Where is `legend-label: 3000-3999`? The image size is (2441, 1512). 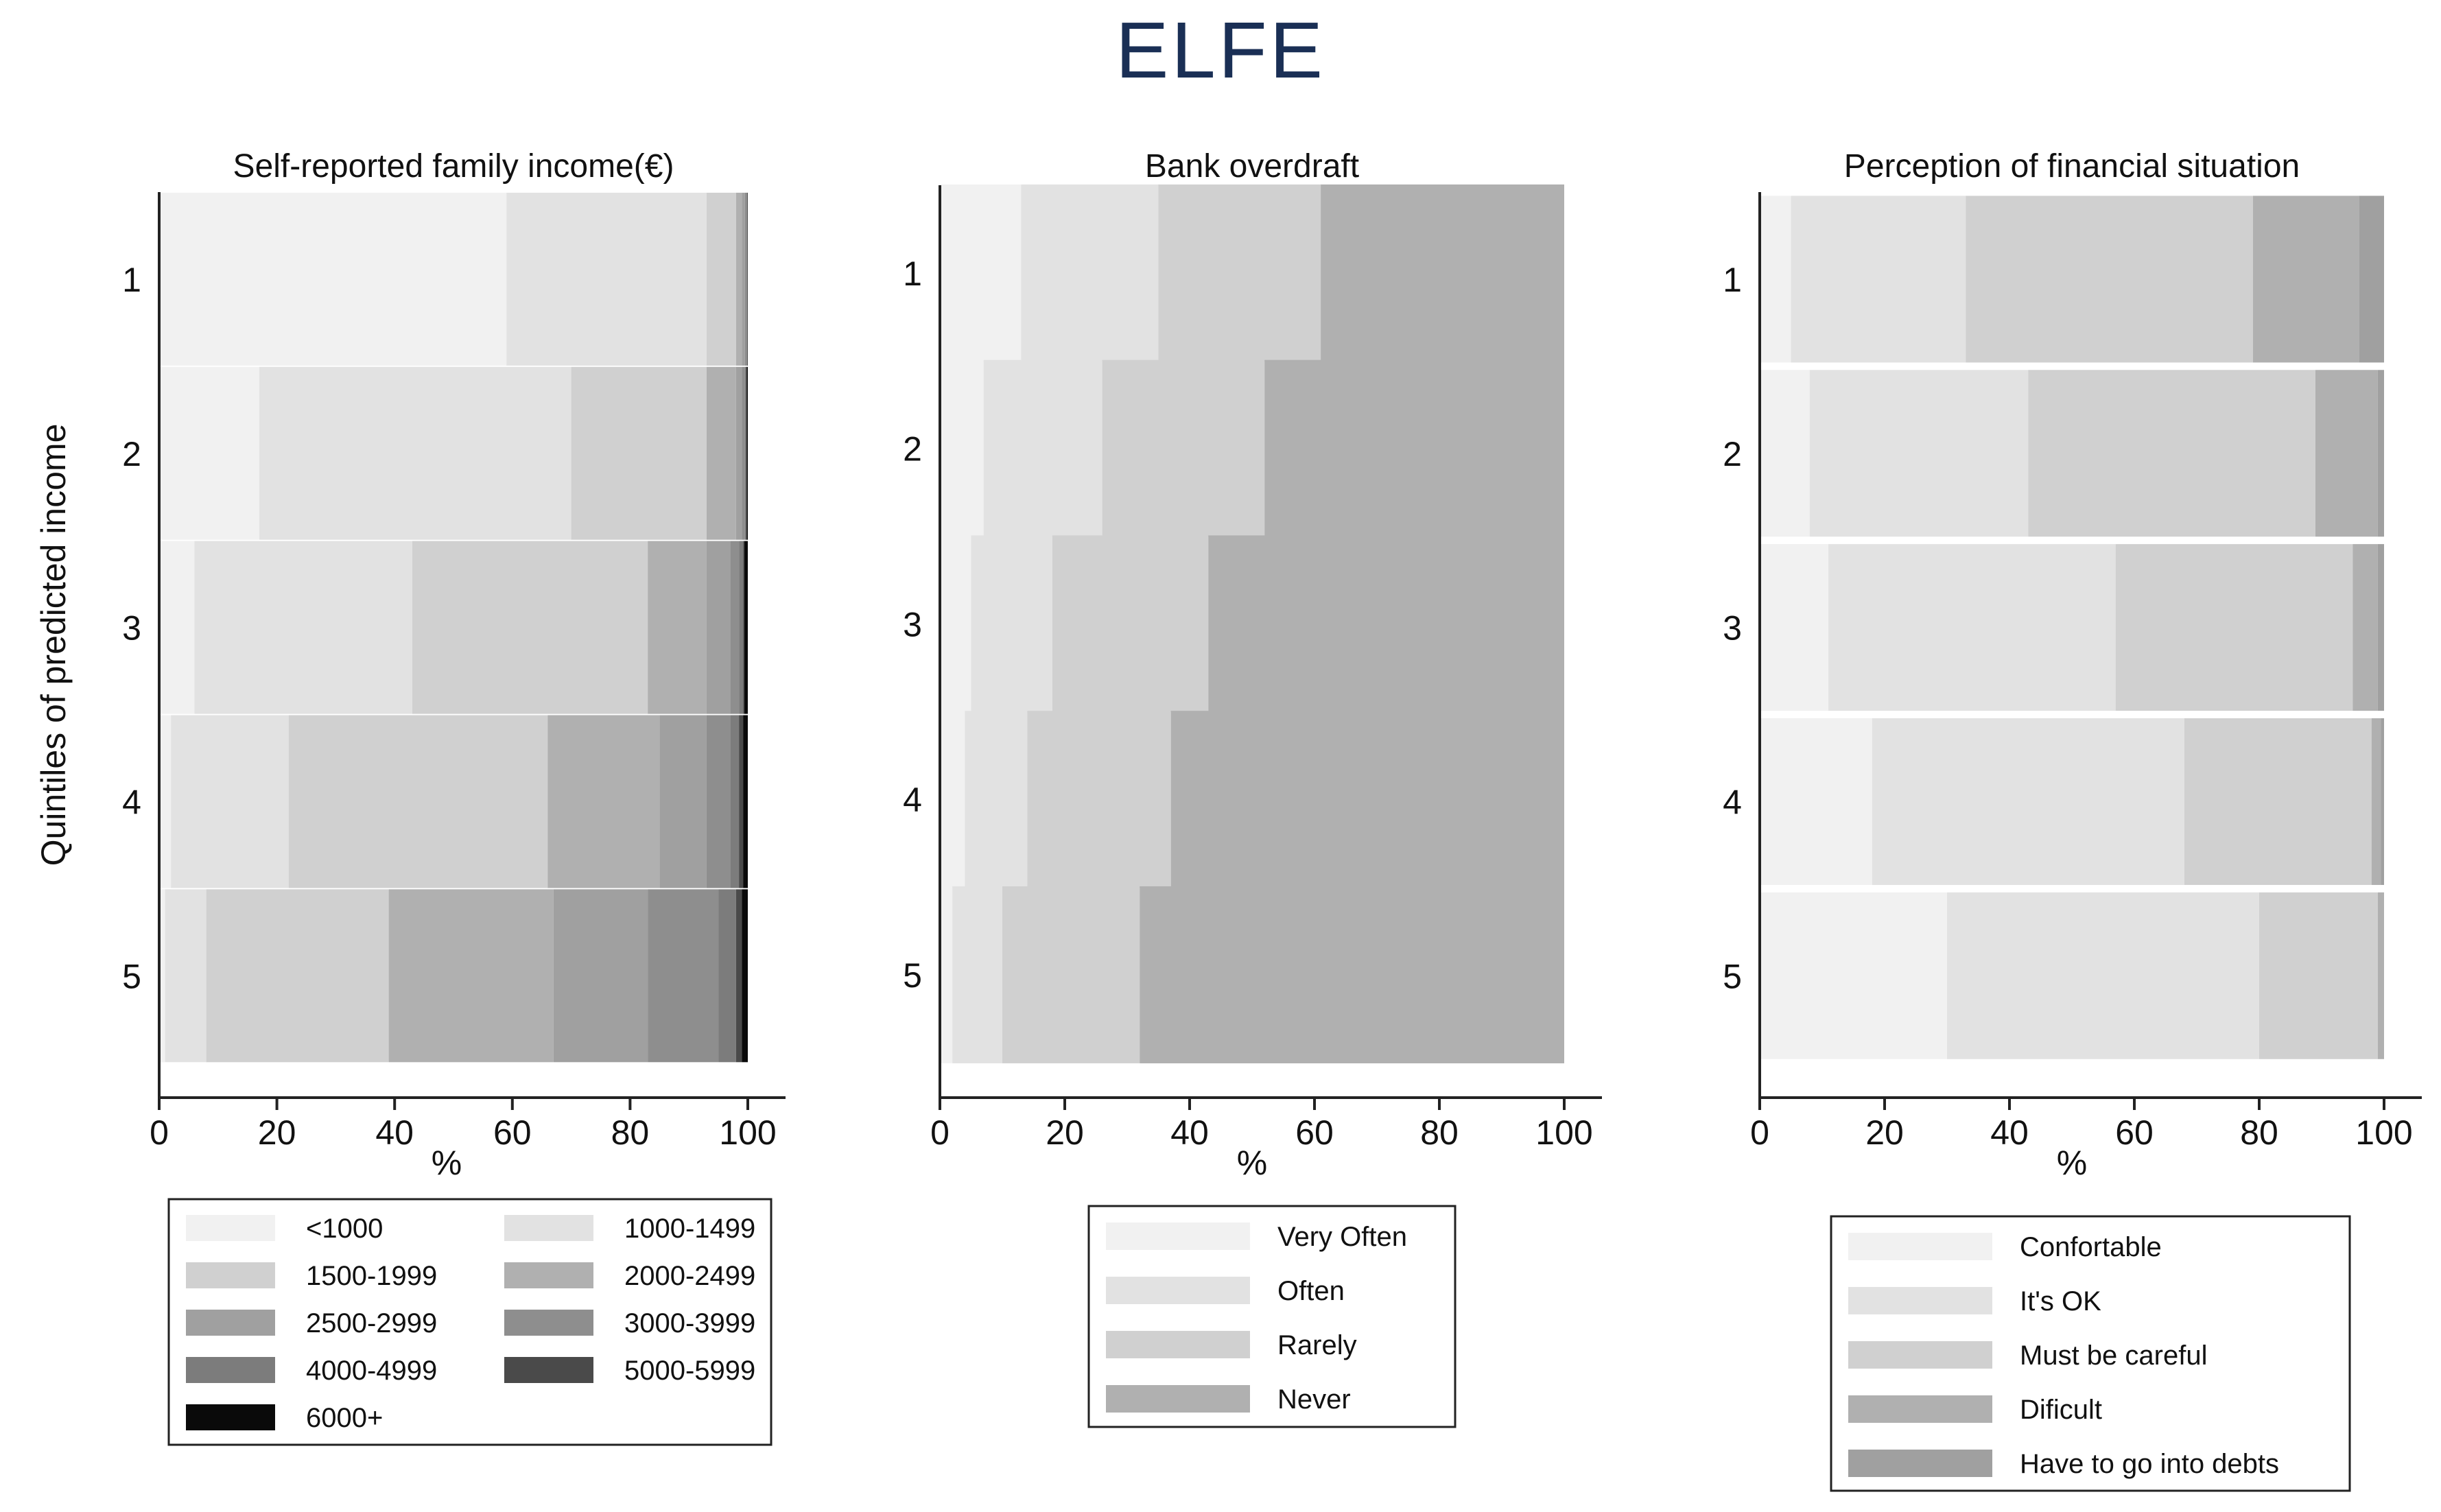 legend-label: 3000-3999 is located at coordinates (689, 1323).